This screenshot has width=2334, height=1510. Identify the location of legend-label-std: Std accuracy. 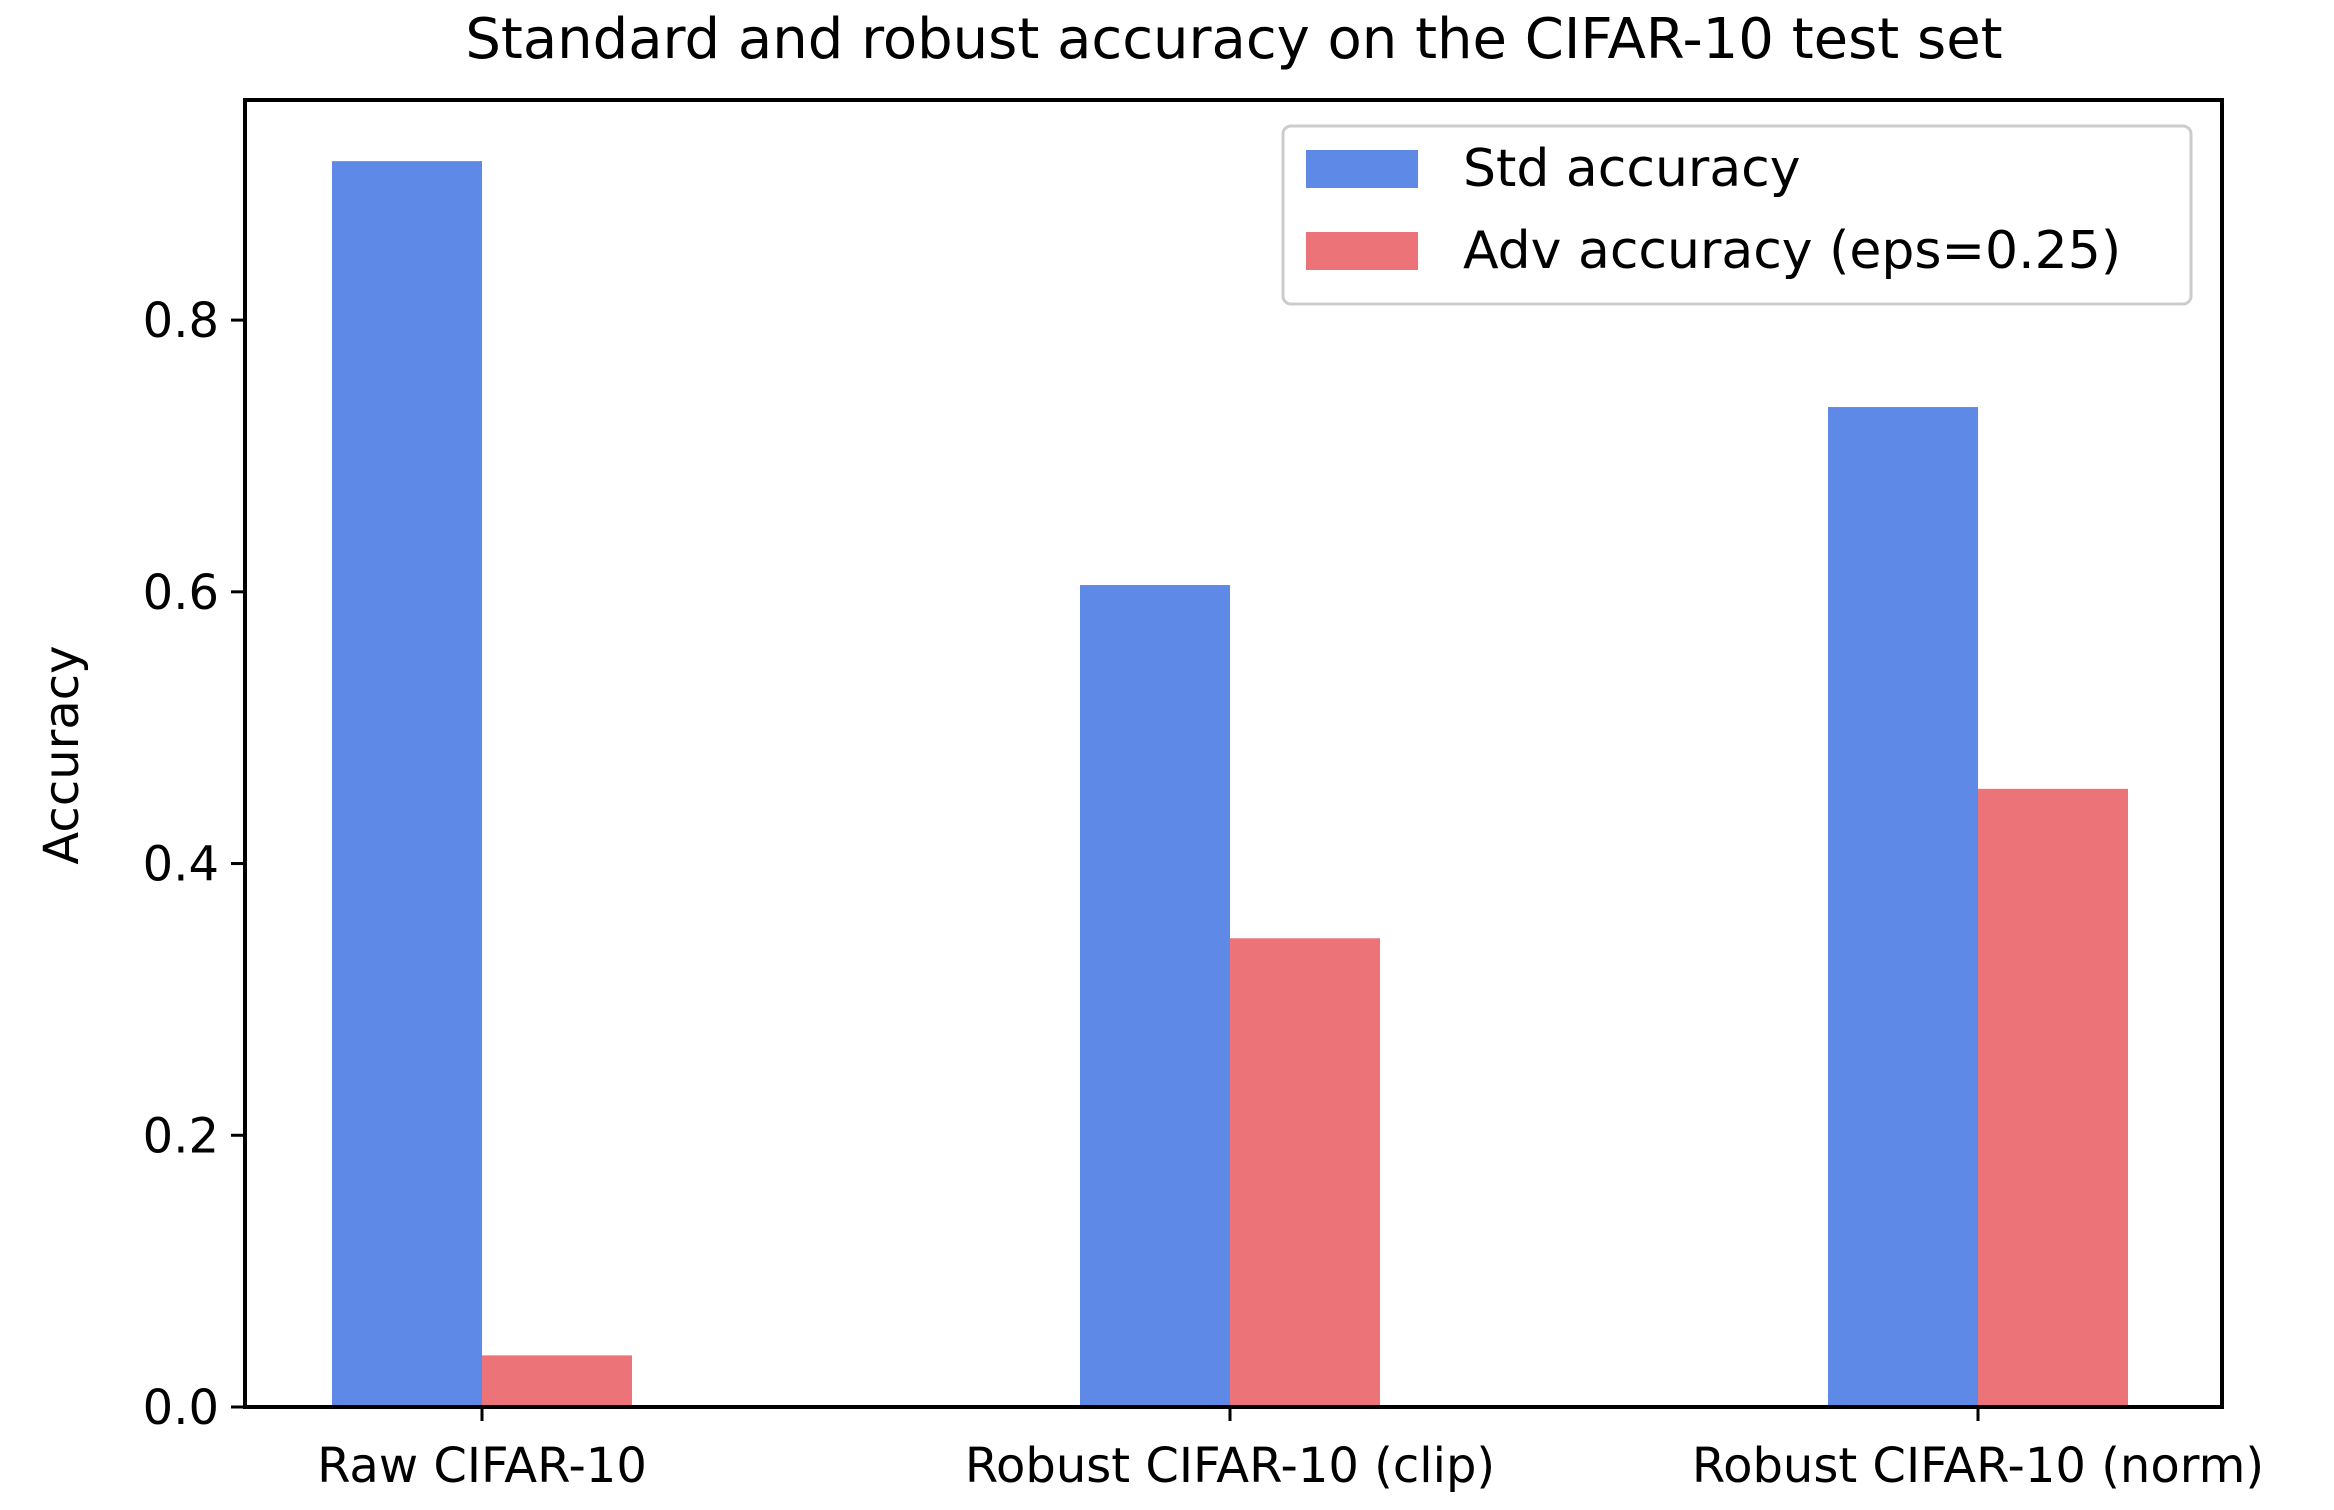
(1632, 169).